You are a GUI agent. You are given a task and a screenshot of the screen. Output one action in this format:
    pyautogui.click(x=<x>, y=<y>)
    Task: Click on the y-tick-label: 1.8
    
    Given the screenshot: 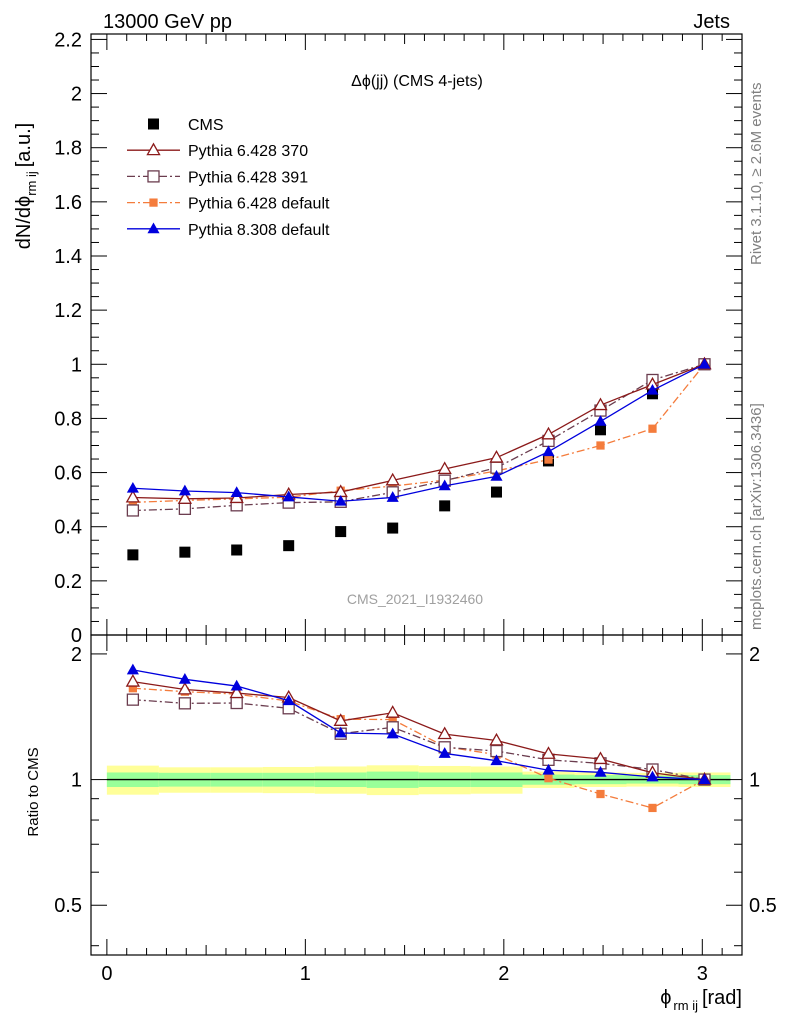 What is the action you would take?
    pyautogui.click(x=68, y=149)
    